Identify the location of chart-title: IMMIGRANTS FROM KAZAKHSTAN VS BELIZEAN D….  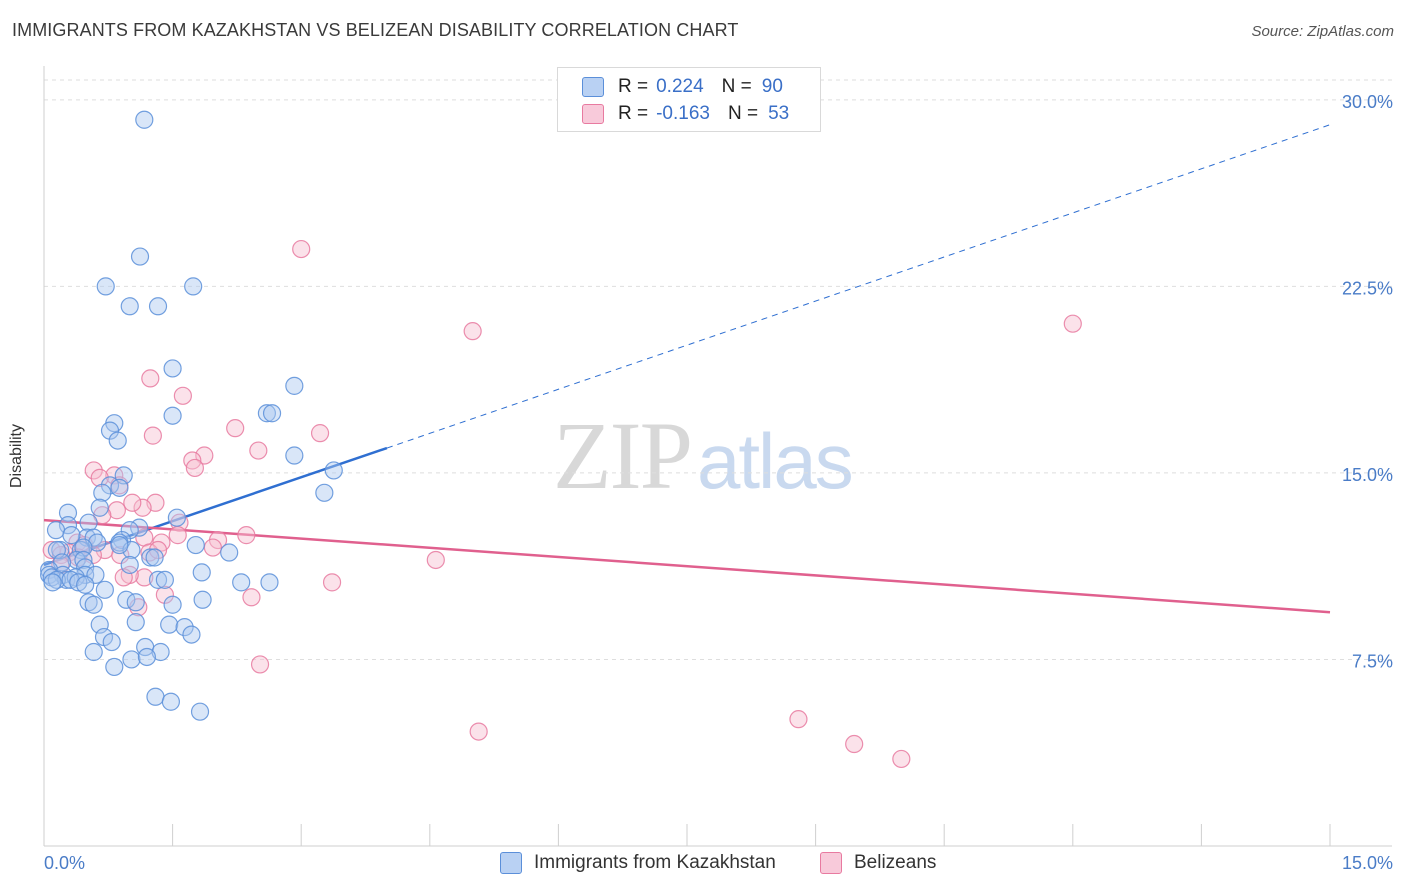
(375, 30).